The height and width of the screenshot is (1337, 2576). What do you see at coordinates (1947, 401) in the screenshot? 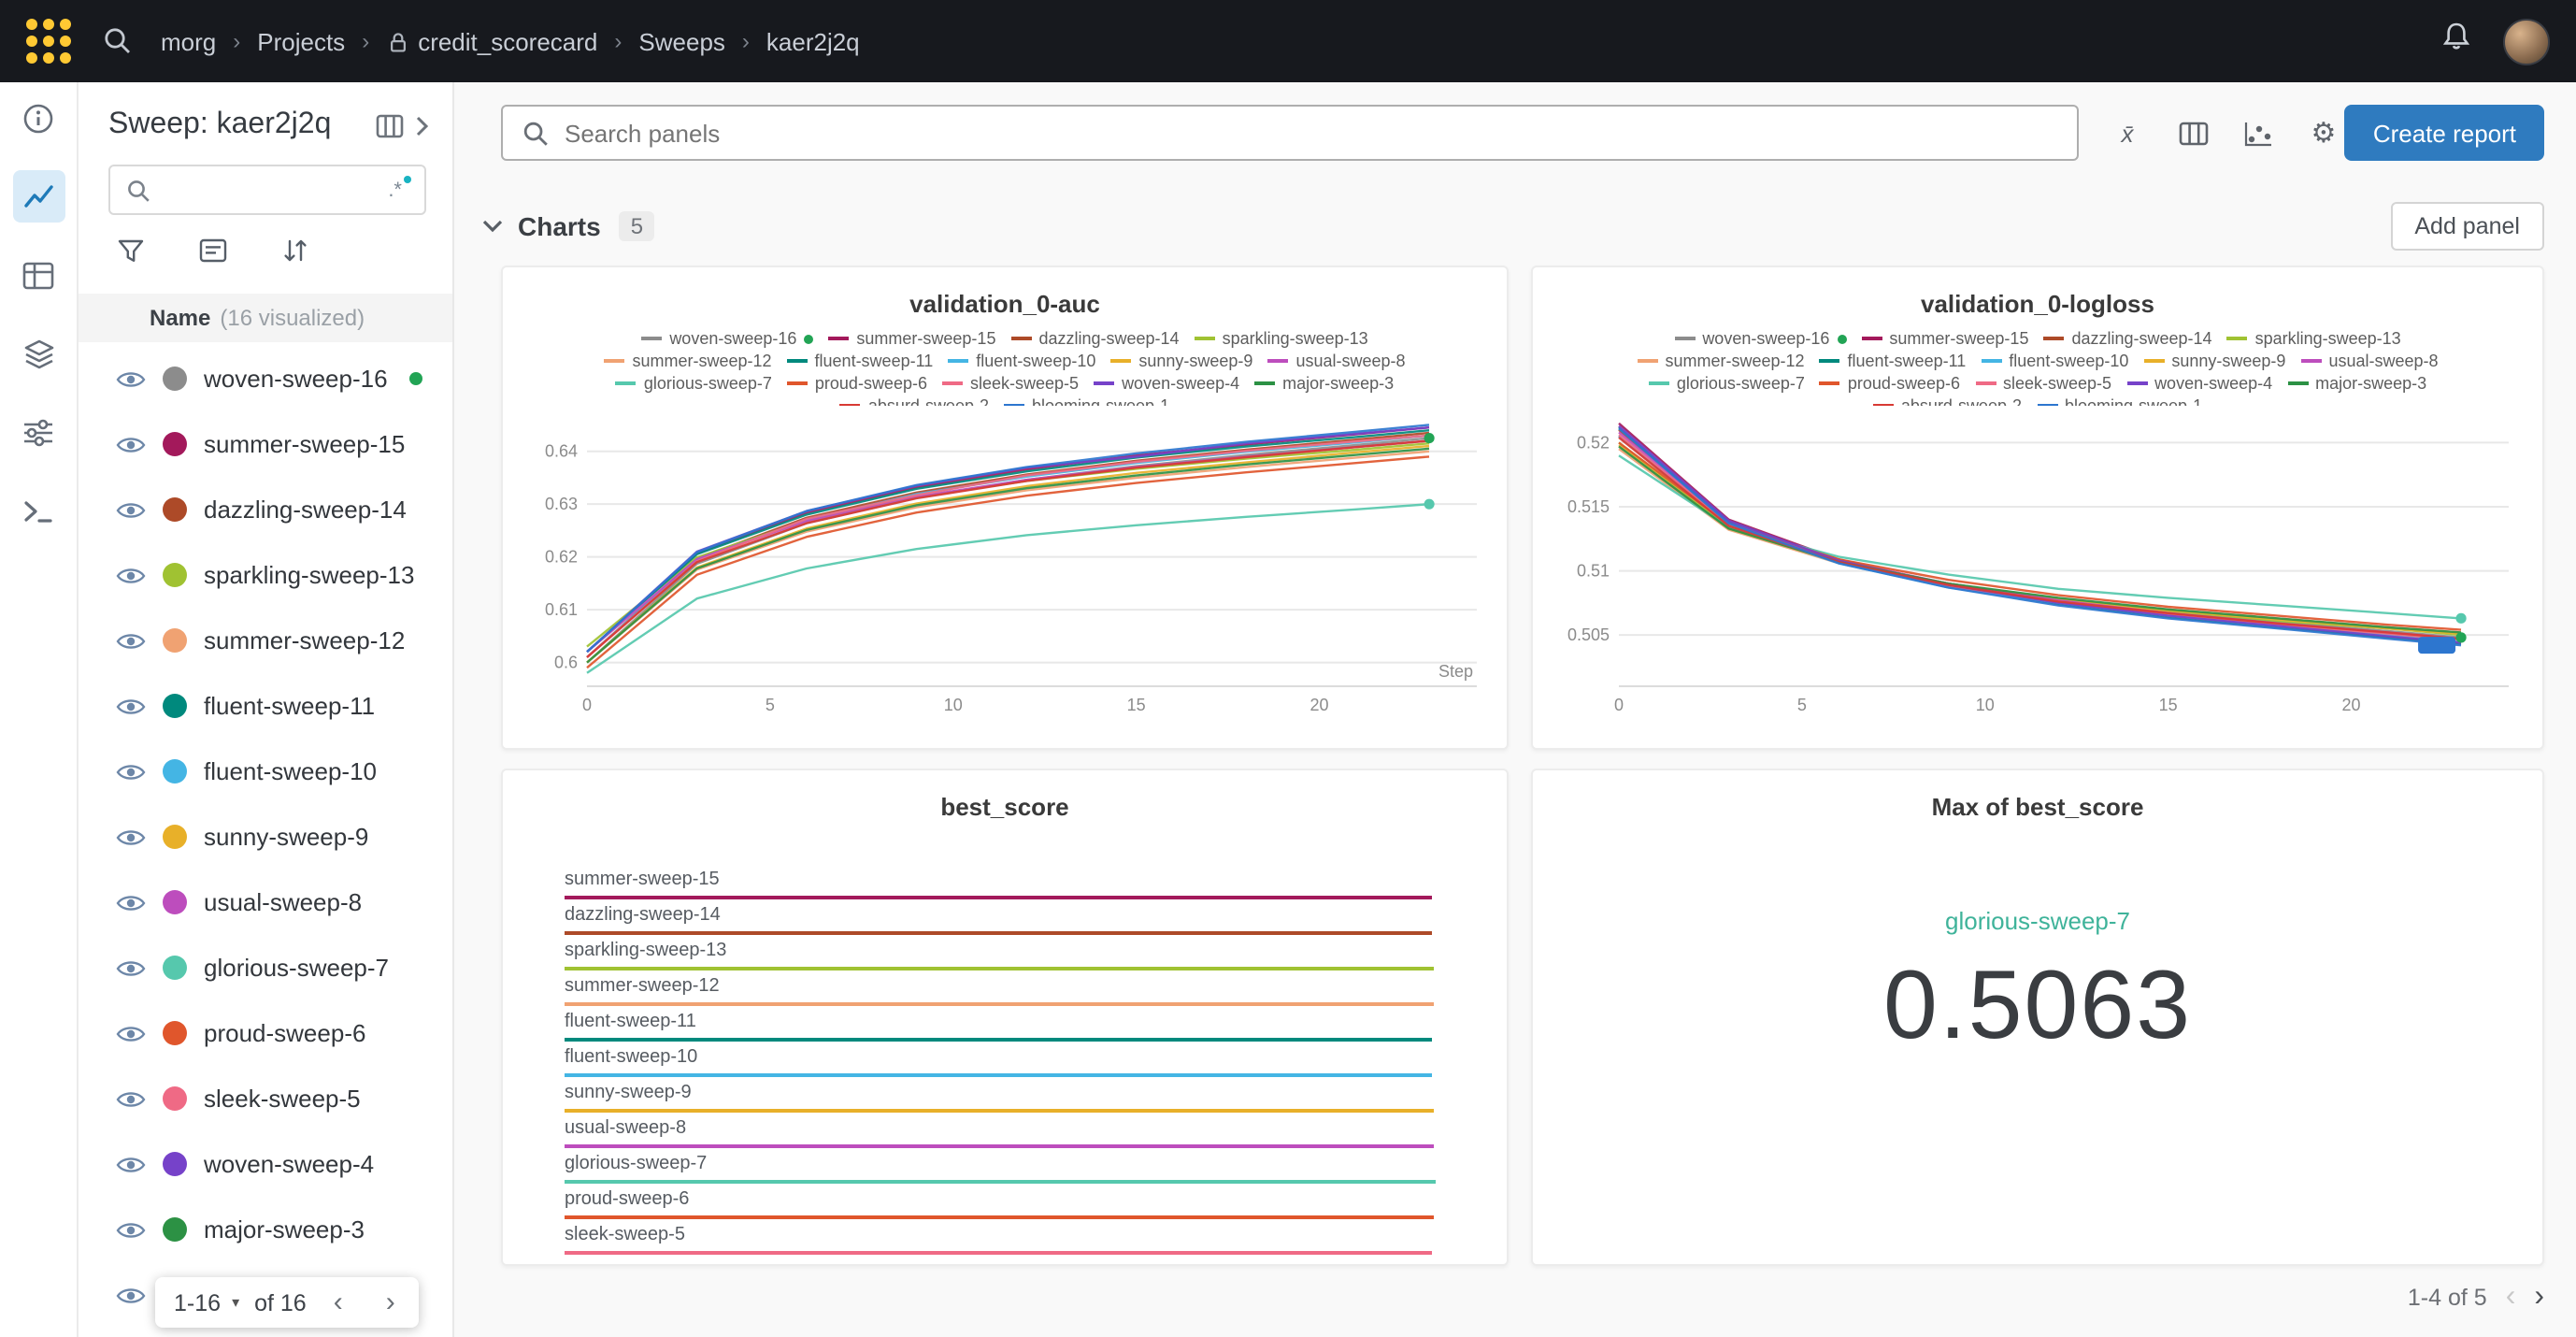
I see `legend-item: absurd-sweep-2` at bounding box center [1947, 401].